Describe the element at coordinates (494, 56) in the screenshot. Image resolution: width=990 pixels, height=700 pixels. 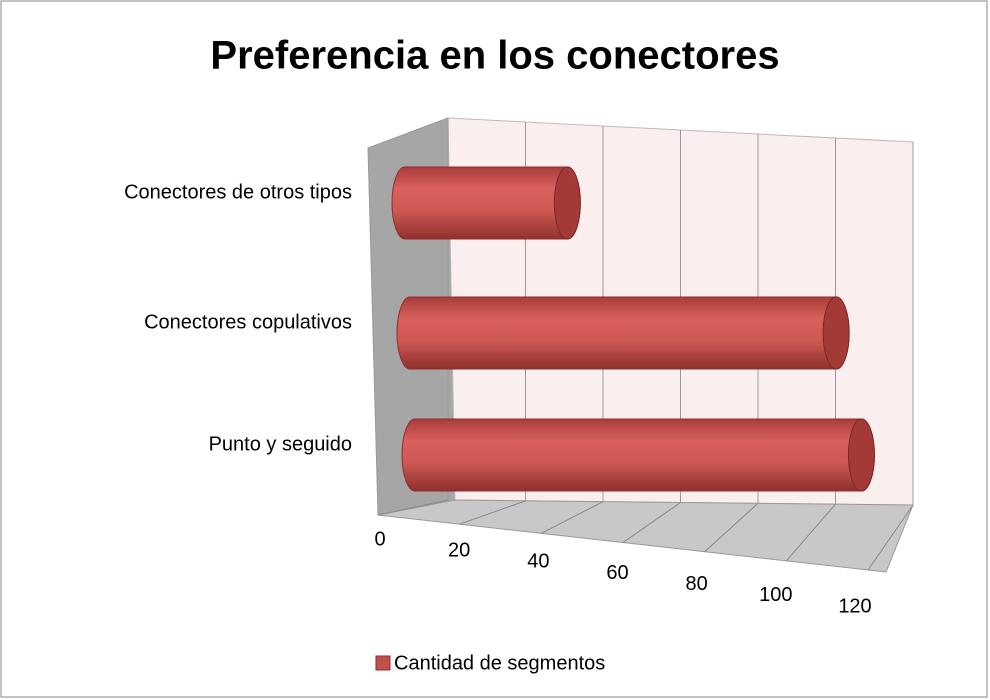
I see `chart-title: Preferencia en los conectores` at that location.